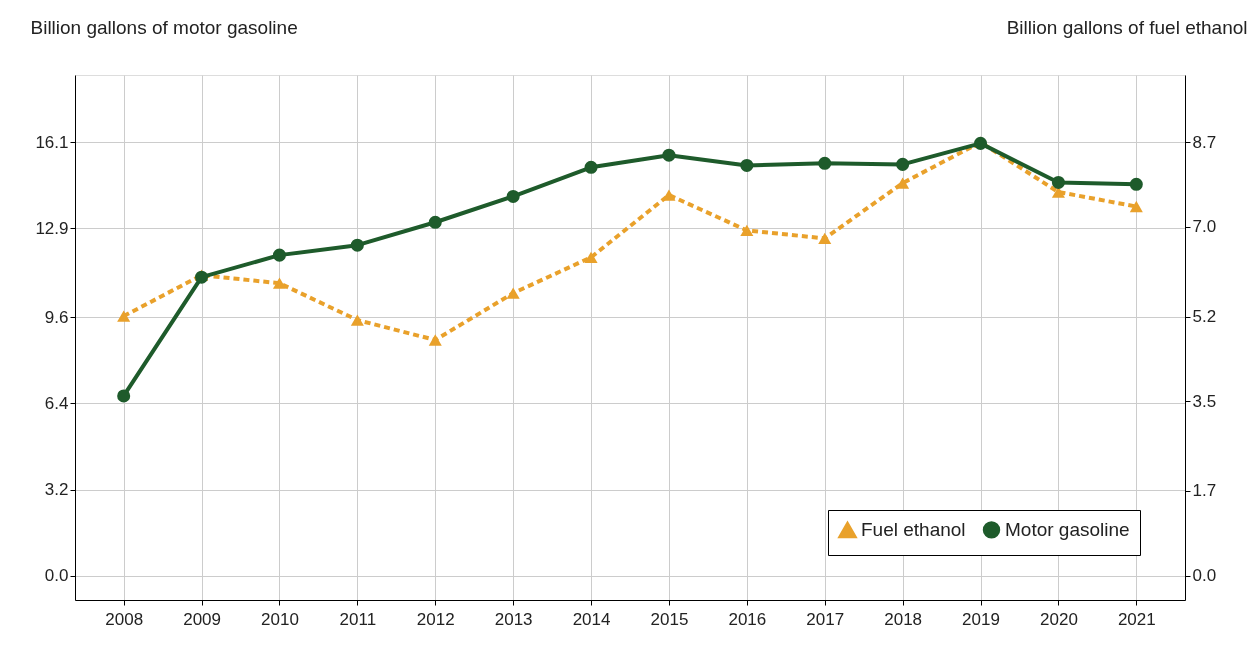  What do you see at coordinates (747, 619) in the screenshot?
I see `x-tick-label: 2016` at bounding box center [747, 619].